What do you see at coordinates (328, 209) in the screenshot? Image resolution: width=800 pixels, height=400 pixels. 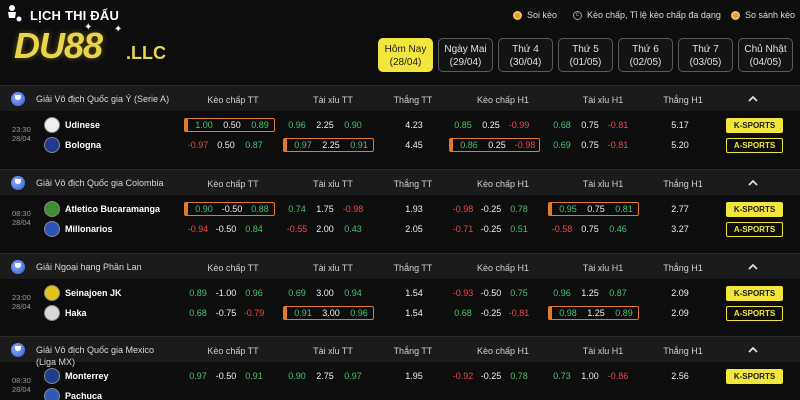 I see `odds-group: 0.74 1.75 -0.98` at bounding box center [328, 209].